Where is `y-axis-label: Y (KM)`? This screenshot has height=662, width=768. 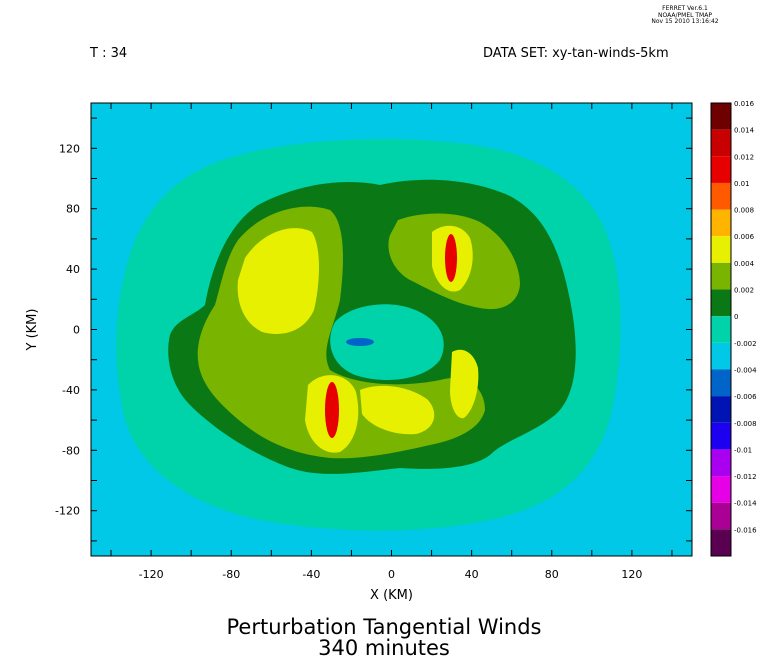 y-axis-label: Y (KM) is located at coordinates (32, 330).